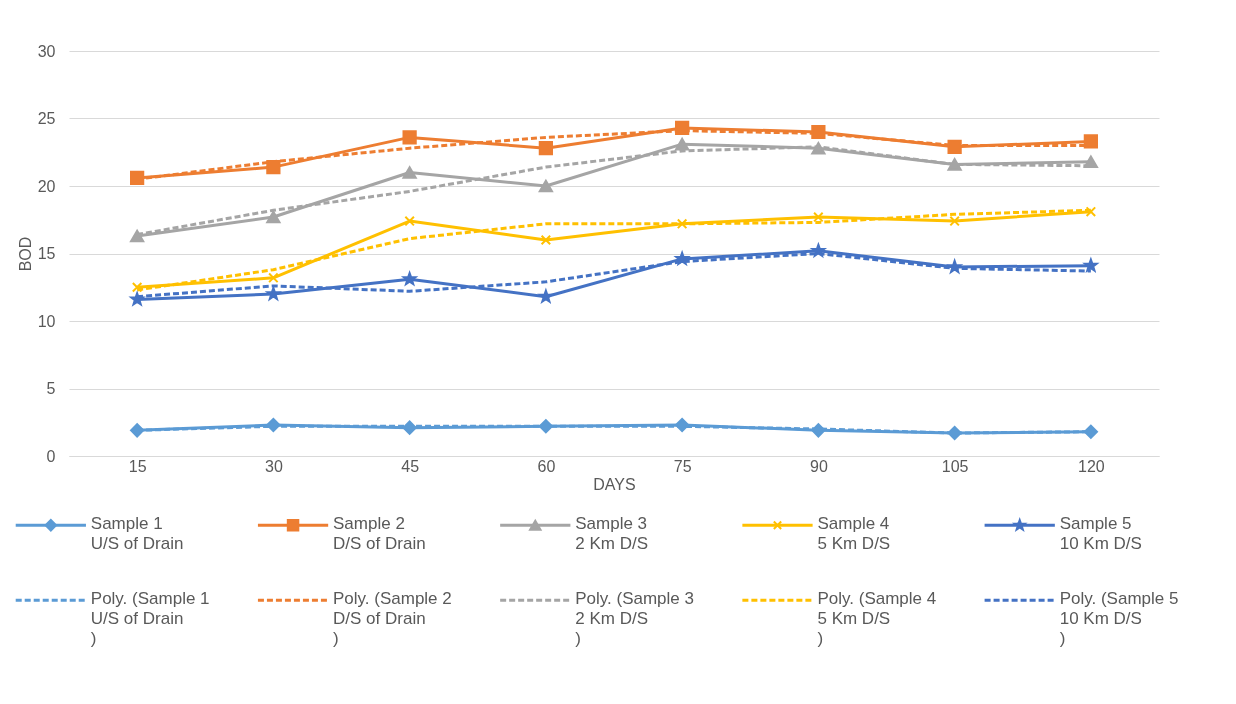 This screenshot has height=704, width=1236. What do you see at coordinates (955, 466) in the screenshot?
I see `x-tick-label: 105` at bounding box center [955, 466].